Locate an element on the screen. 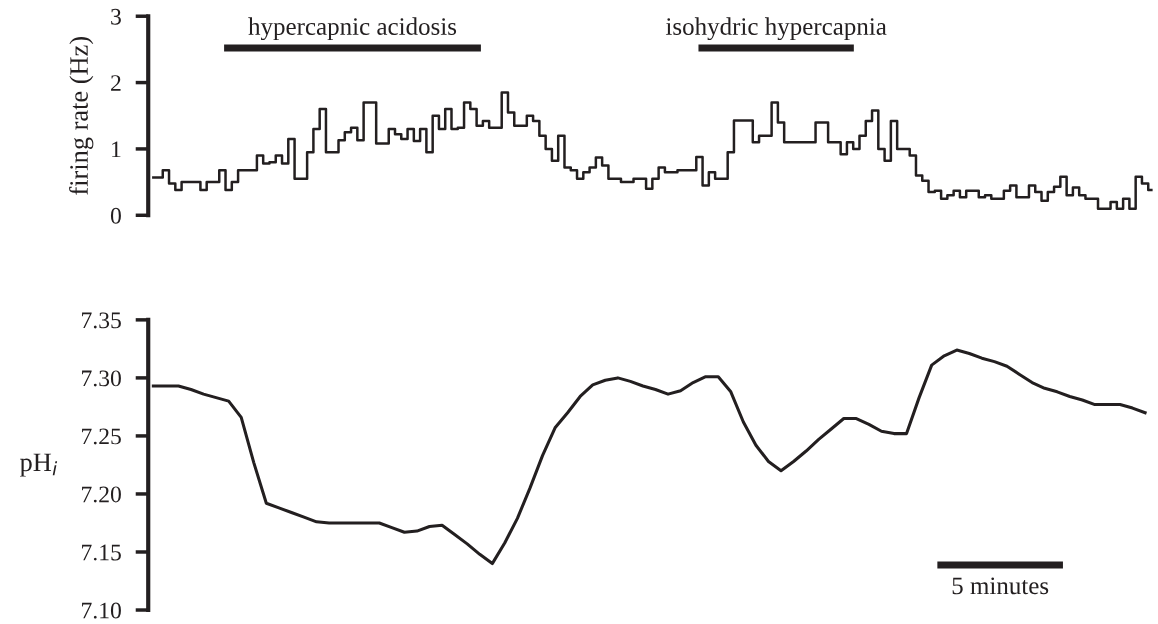 This screenshot has width=1158, height=624. annotation: 5 minutes is located at coordinates (1000, 586).